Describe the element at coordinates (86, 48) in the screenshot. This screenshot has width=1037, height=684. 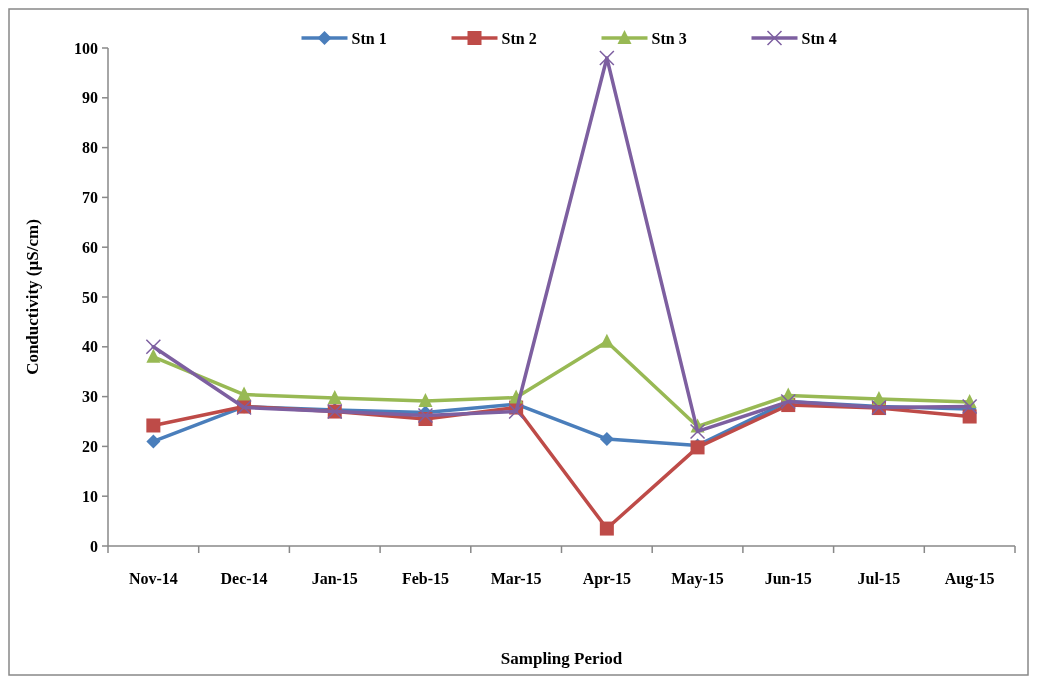
I see `y-tick-label: 100` at that location.